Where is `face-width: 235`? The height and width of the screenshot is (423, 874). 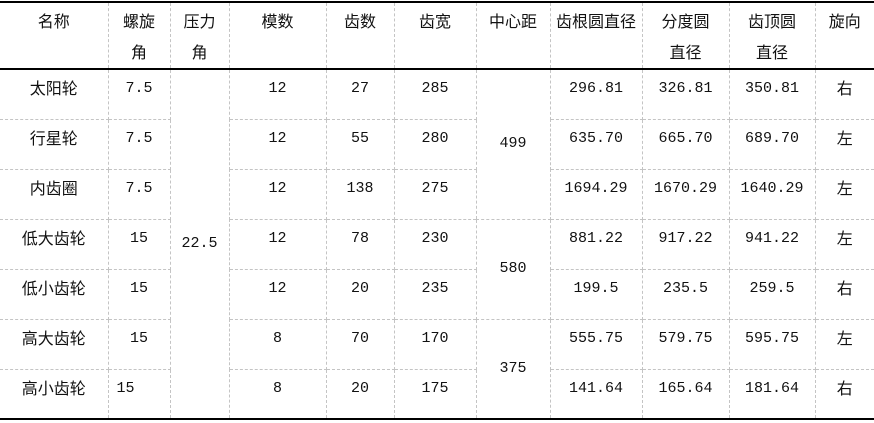
face-width: 235 is located at coordinates (435, 294).